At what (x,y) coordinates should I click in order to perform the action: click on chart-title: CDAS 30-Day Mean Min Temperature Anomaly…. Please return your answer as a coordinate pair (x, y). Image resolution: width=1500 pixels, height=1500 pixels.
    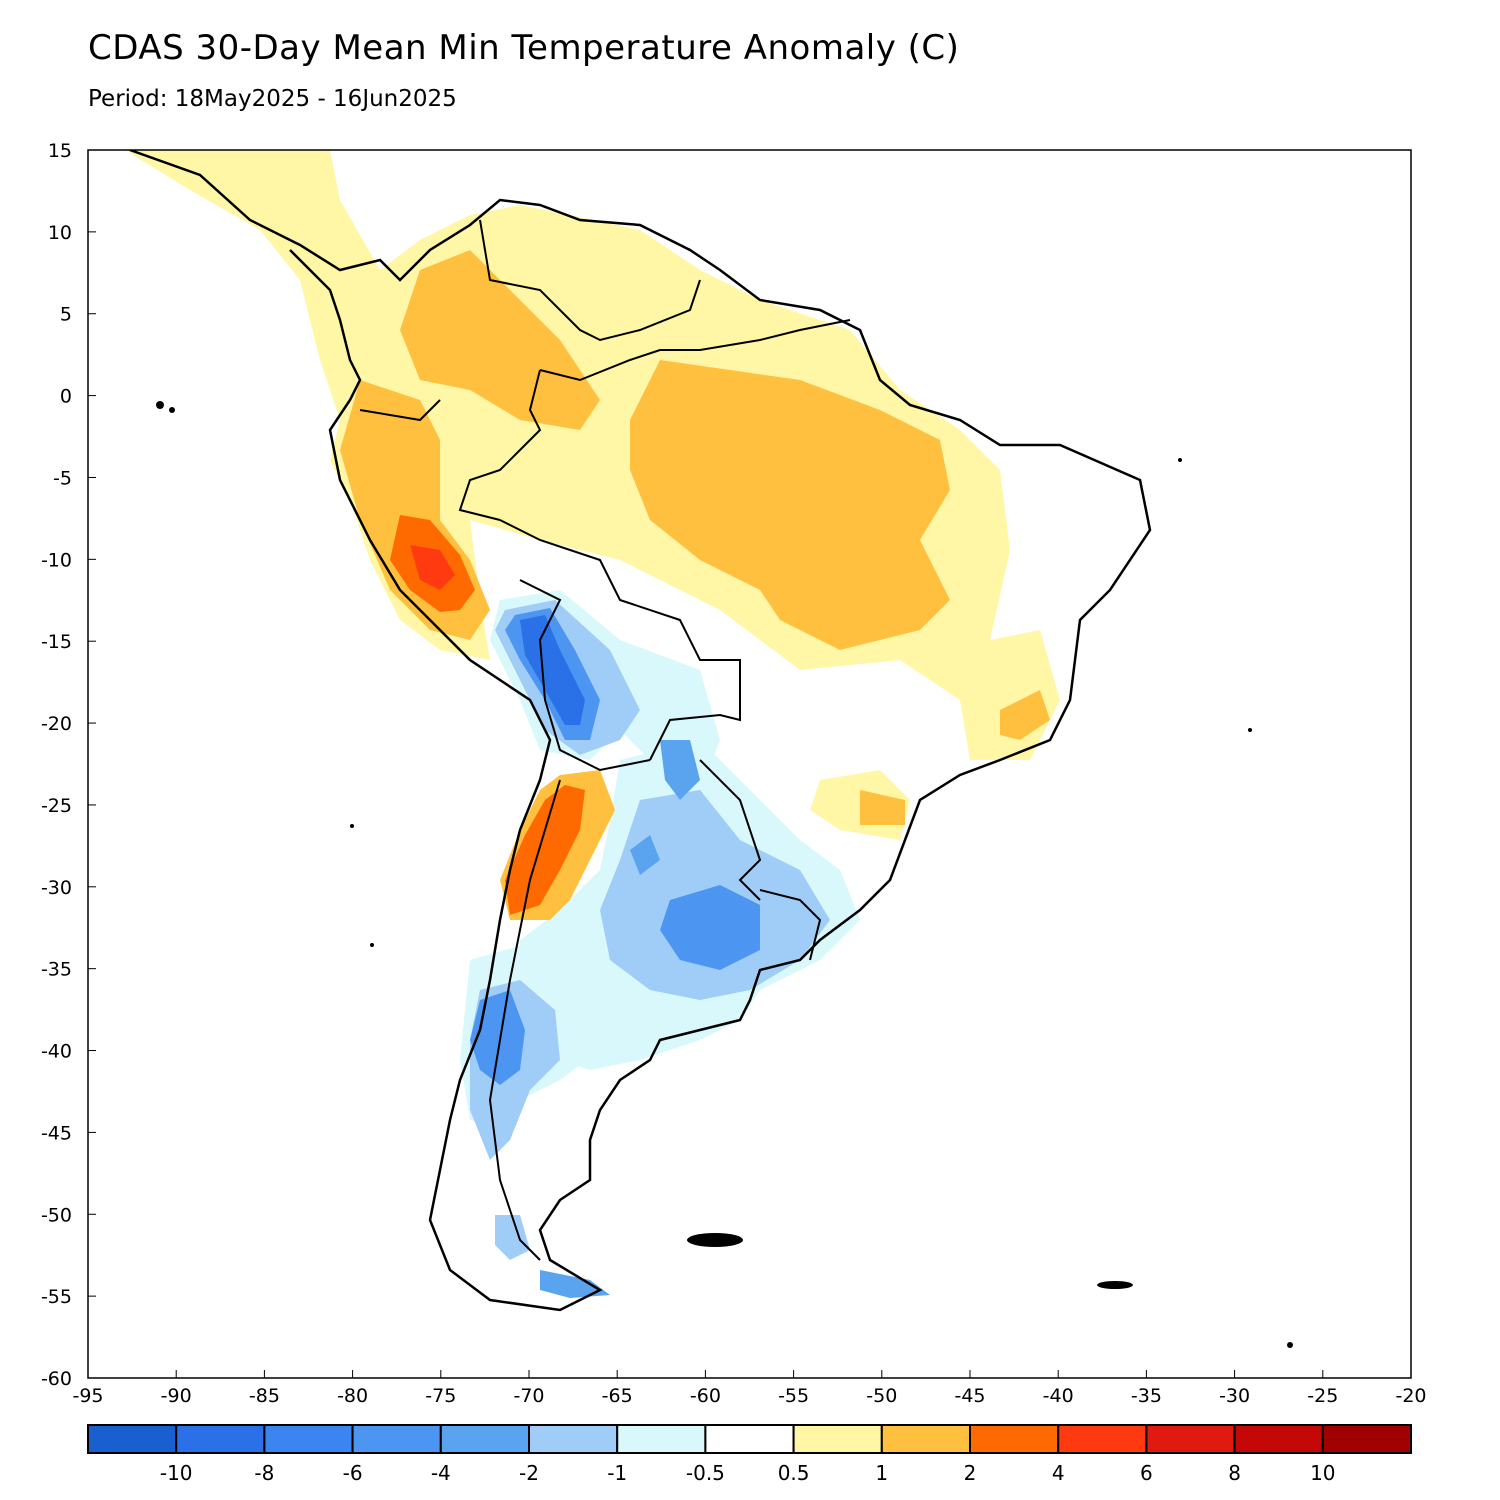
    Looking at the image, I should click on (524, 48).